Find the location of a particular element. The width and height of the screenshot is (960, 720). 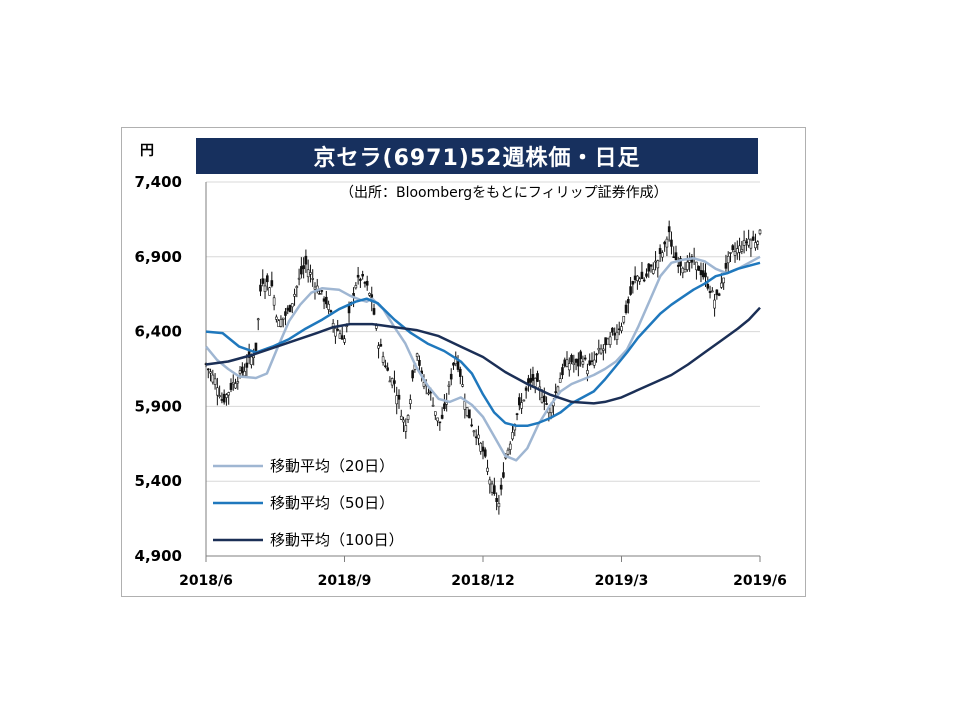

unit-label: 円 is located at coordinates (147, 151).